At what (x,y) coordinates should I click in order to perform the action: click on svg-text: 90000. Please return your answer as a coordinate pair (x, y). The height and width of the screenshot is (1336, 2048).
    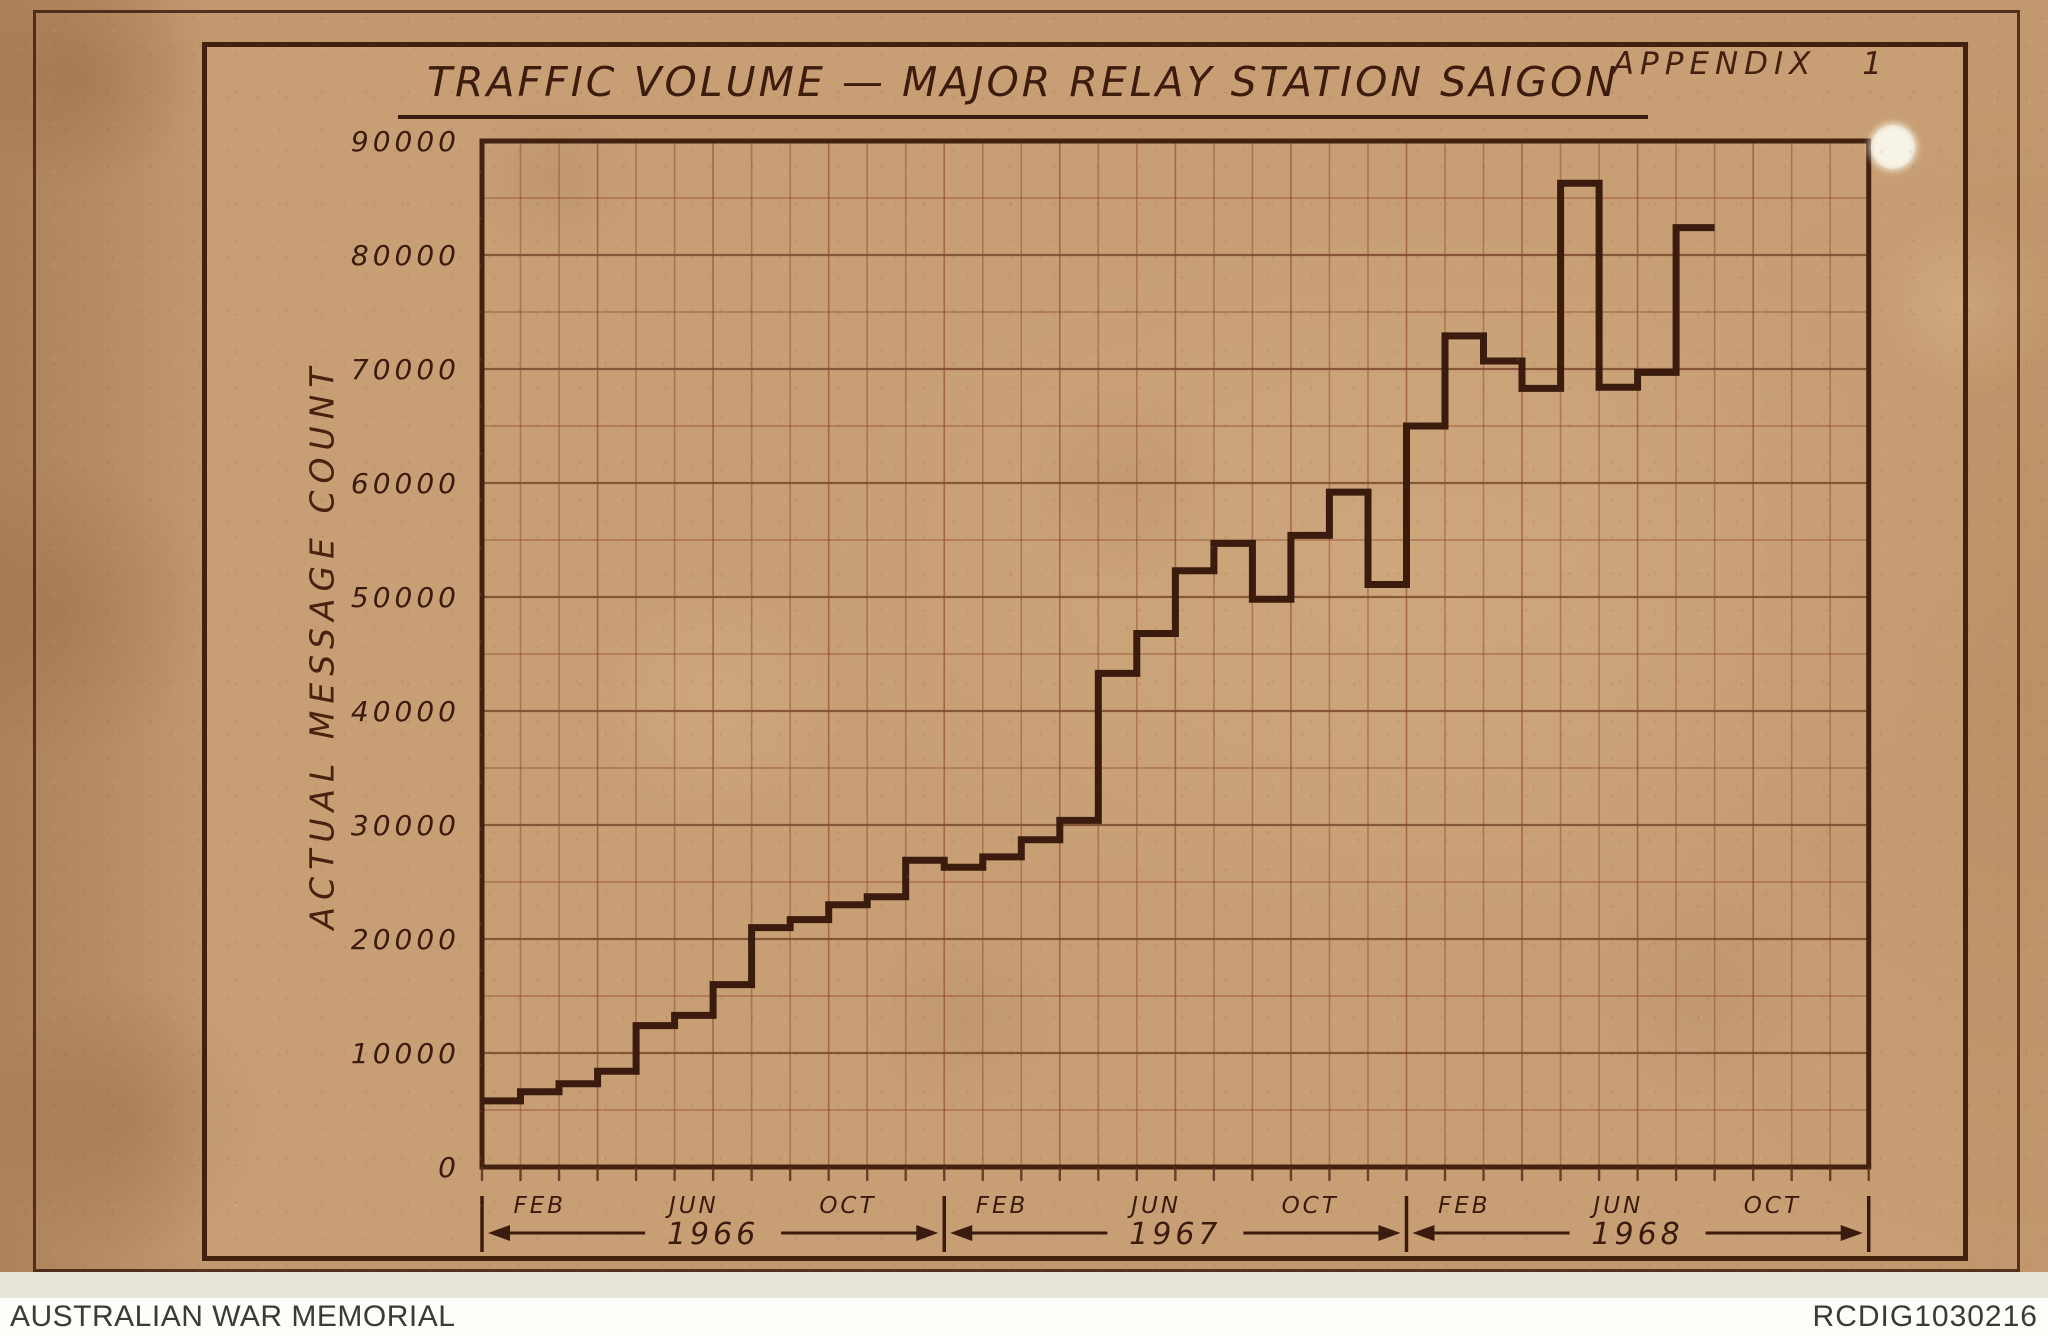
    Looking at the image, I should click on (405, 141).